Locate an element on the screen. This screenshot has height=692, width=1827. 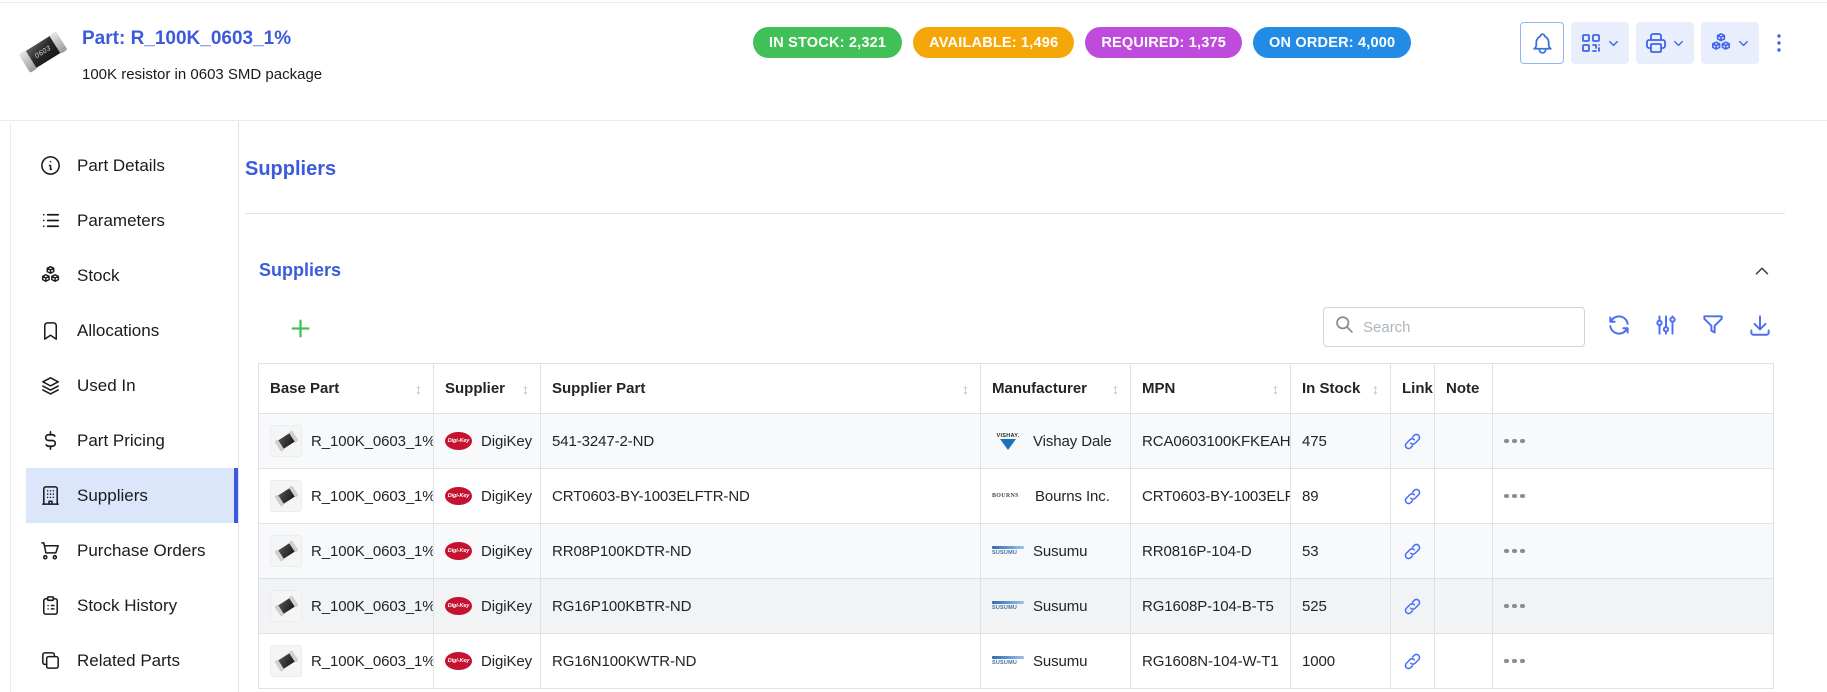
bell-icon is located at coordinates (1542, 43).